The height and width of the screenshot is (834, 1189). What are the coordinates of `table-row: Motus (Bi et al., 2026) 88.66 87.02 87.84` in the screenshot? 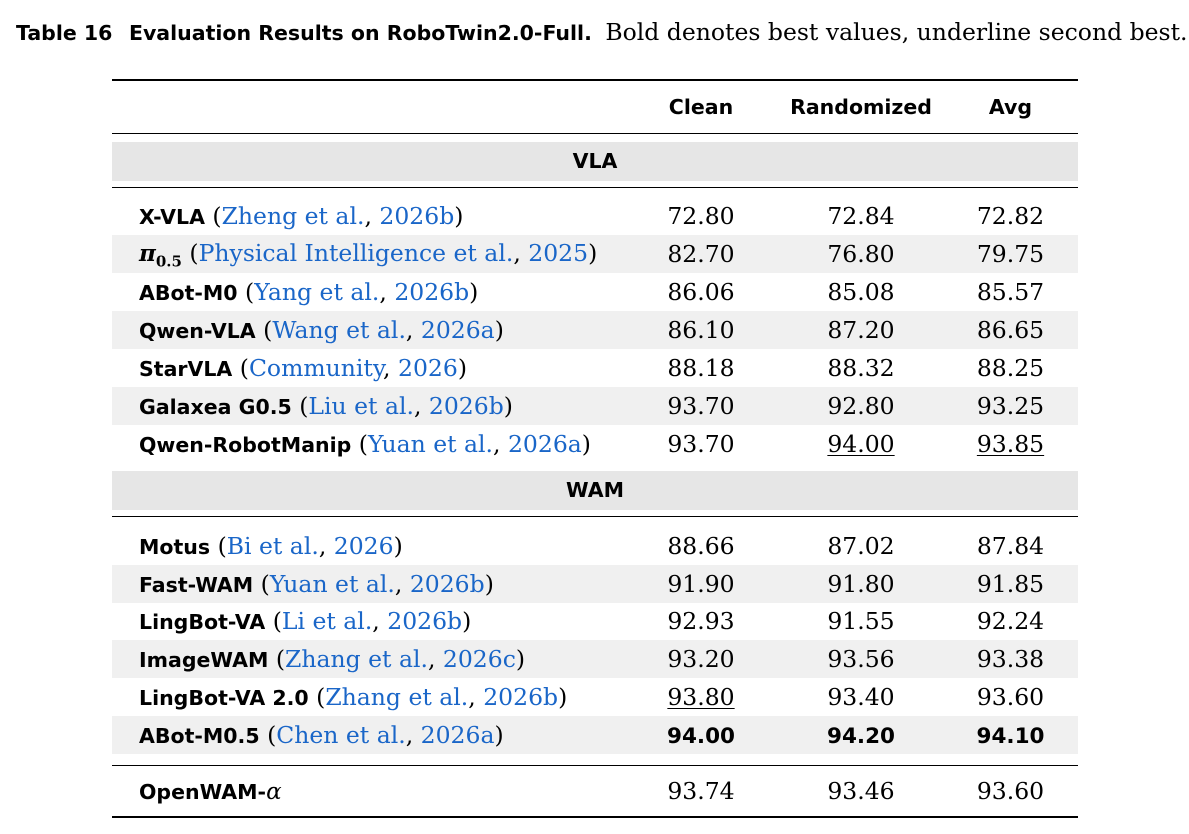 It's located at (595, 546).